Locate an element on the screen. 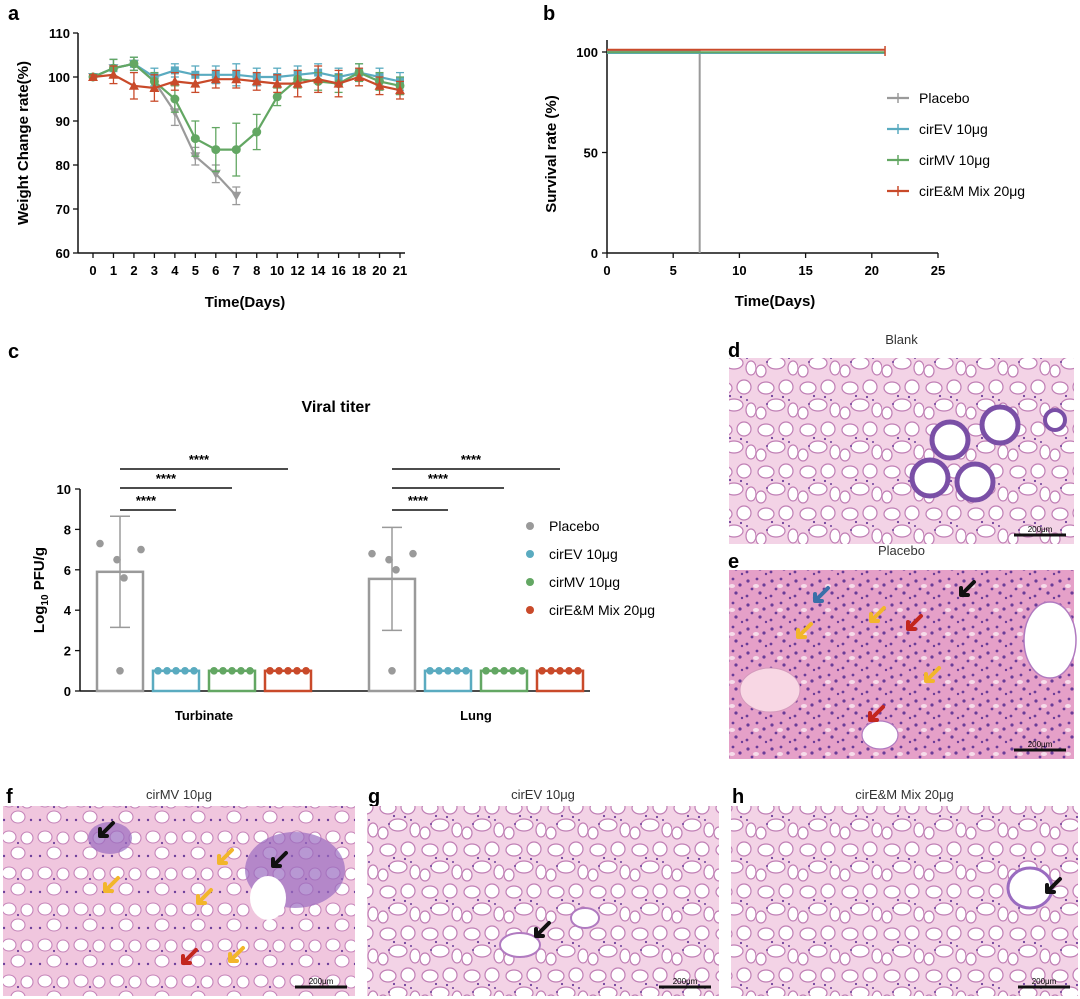 The image size is (1080, 999). y-axis-title-tail: PFU/g is located at coordinates (39, 571).